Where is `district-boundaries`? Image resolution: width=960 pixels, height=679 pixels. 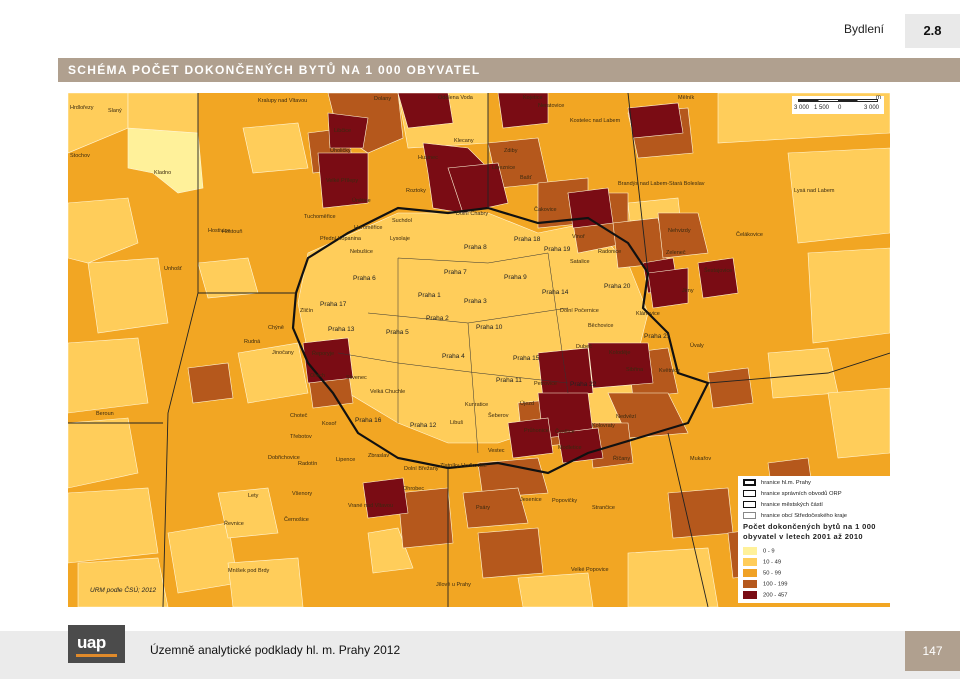
district-boundaries is located at coordinates (453, 353).